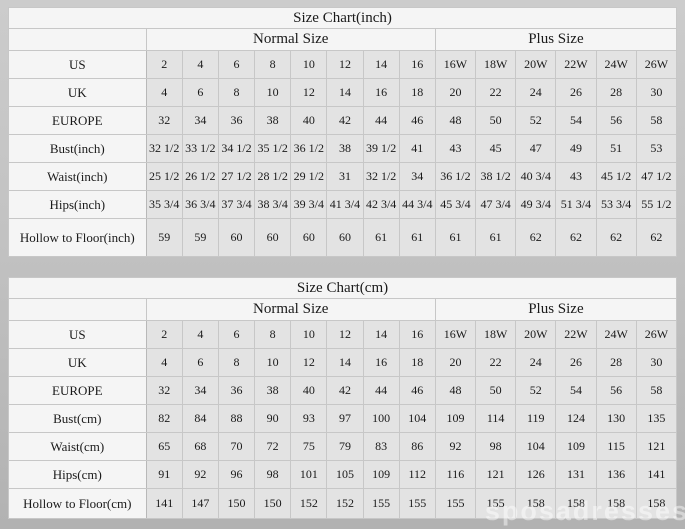  Describe the element at coordinates (455, 390) in the screenshot. I see `size-cell: 48` at that location.